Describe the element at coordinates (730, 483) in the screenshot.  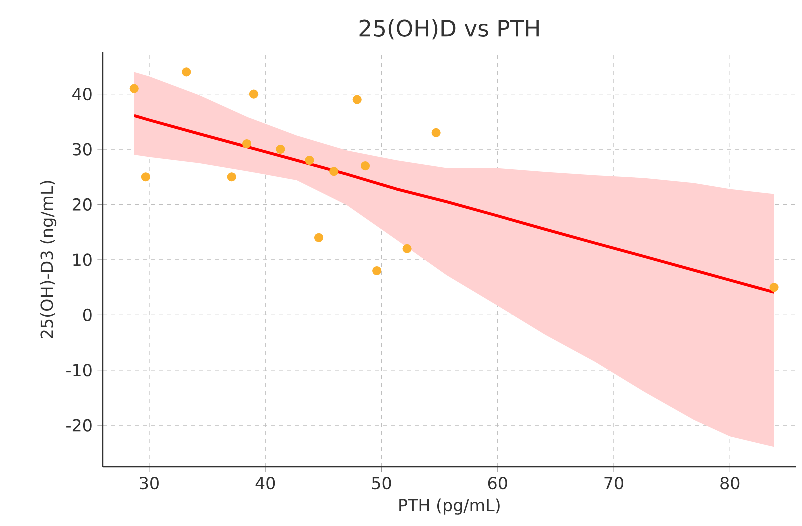
I see `x-tick-label: 80` at that location.